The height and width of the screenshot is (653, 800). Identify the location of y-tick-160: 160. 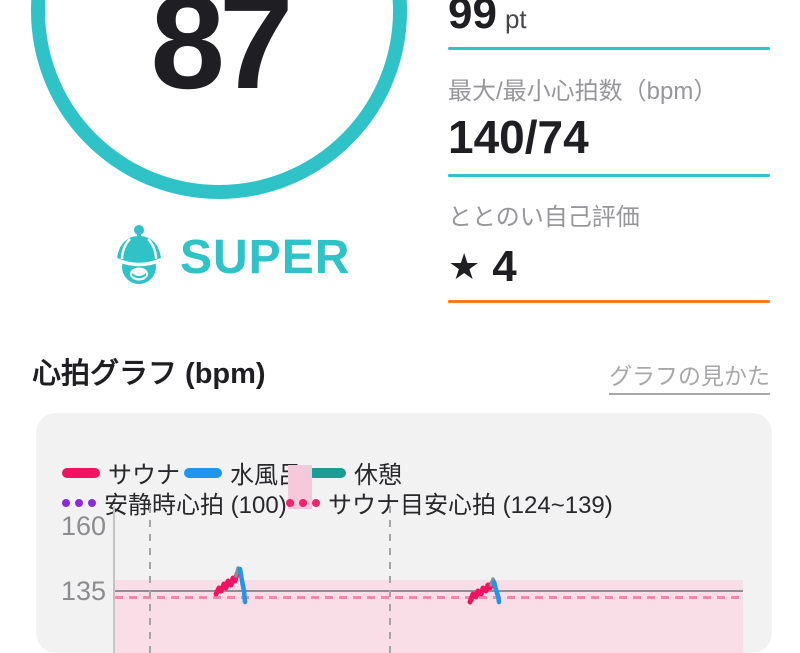
(83, 526).